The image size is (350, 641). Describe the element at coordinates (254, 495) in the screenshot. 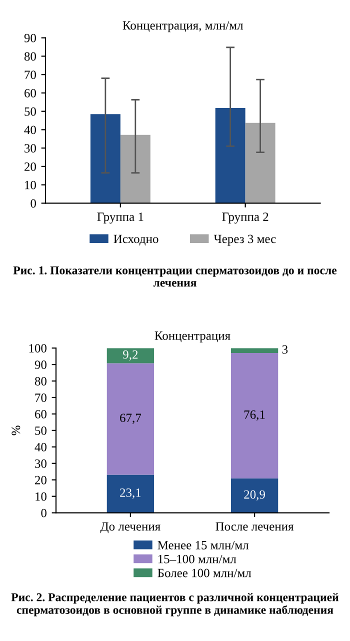

I see `data-label: 20,9` at that location.